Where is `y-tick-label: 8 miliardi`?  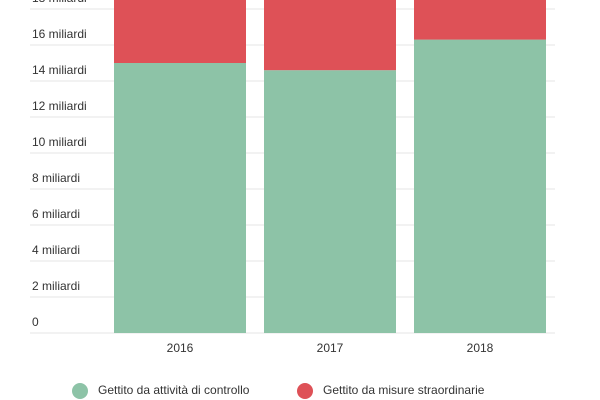
y-tick-label: 8 miliardi is located at coordinates (56, 178).